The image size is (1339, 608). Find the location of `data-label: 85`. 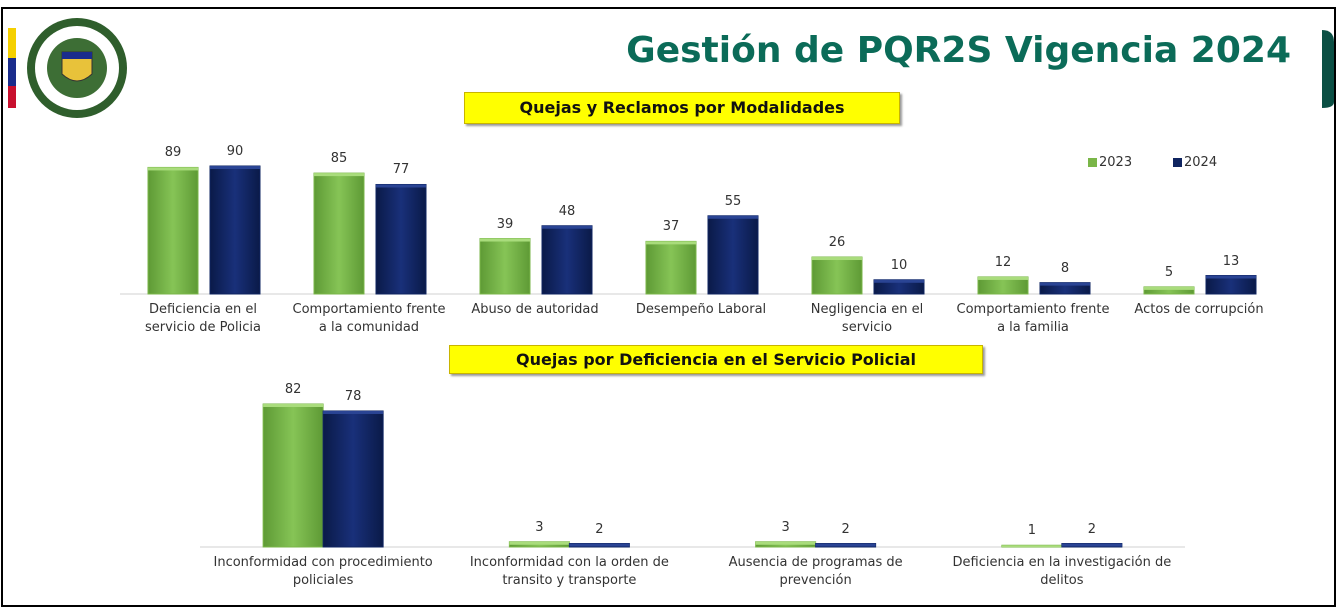

data-label: 85 is located at coordinates (339, 159).